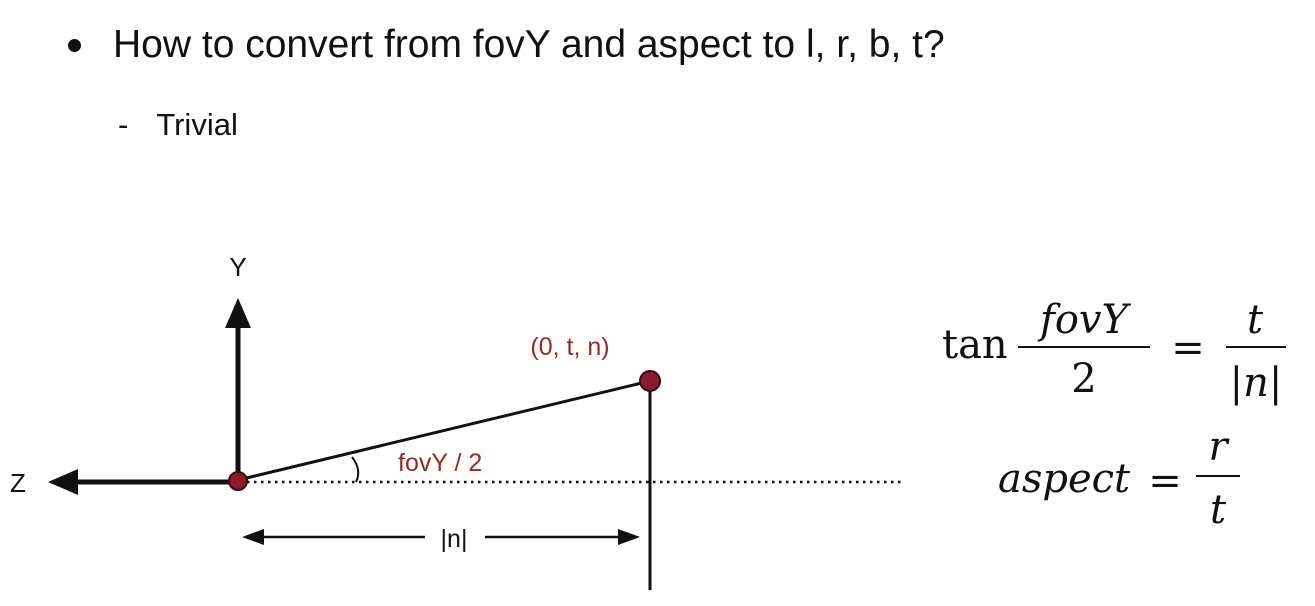  Describe the element at coordinates (650, 381) in the screenshot. I see `point-near-top` at that location.